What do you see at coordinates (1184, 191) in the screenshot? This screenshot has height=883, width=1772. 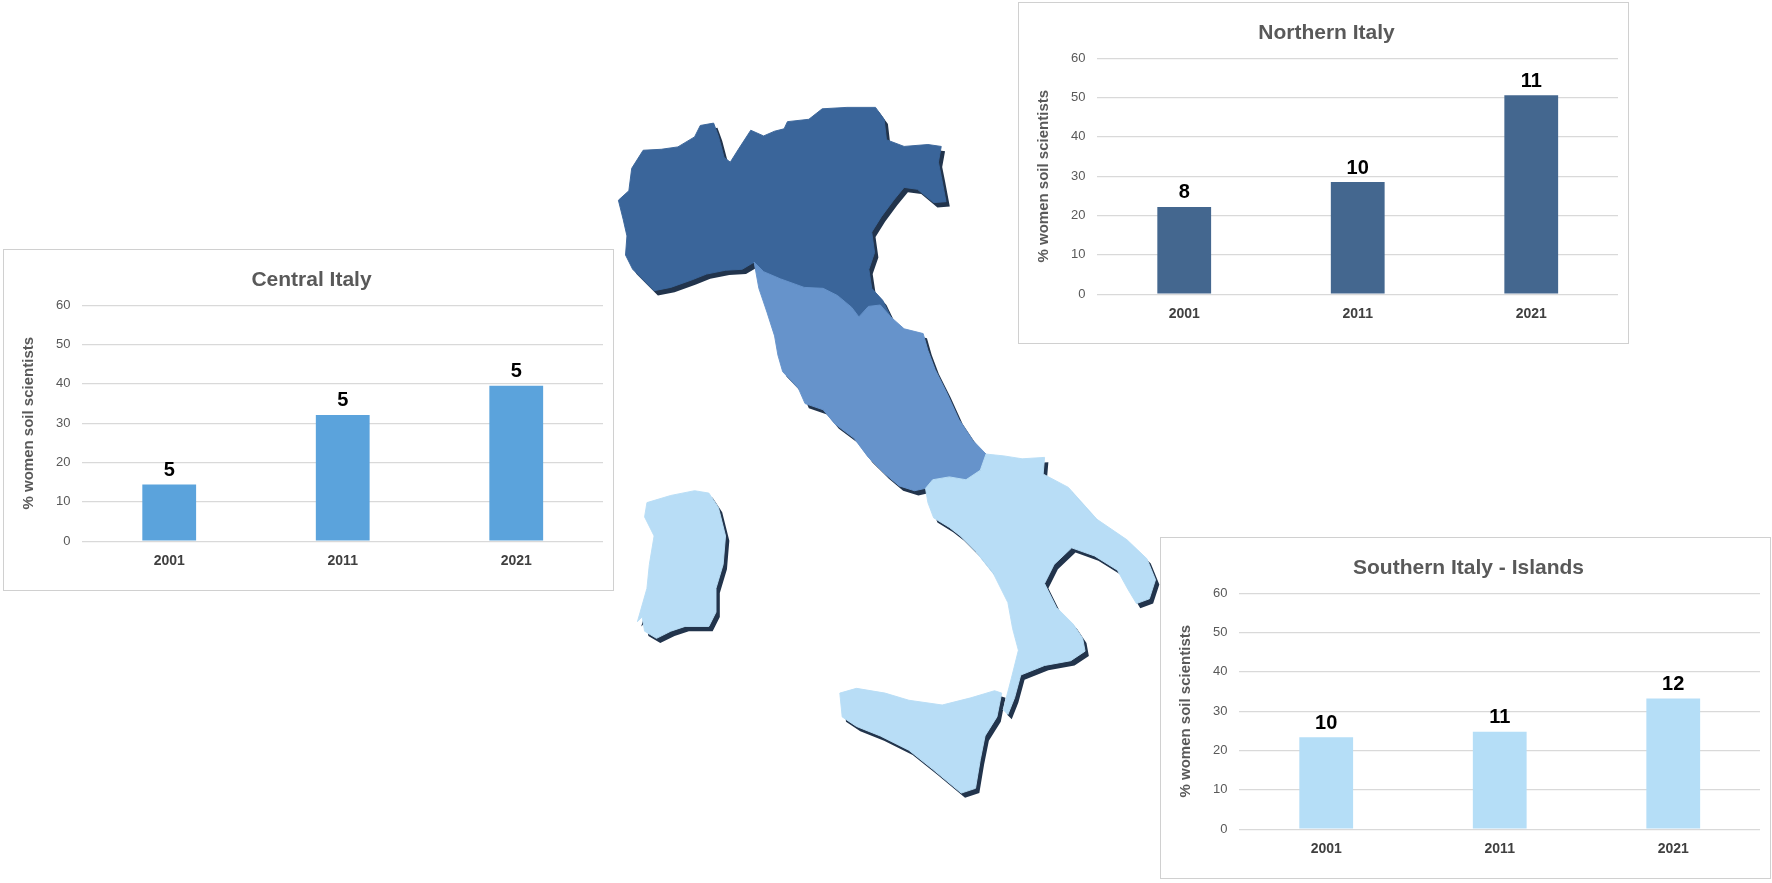 I see `annotation: 8` at bounding box center [1184, 191].